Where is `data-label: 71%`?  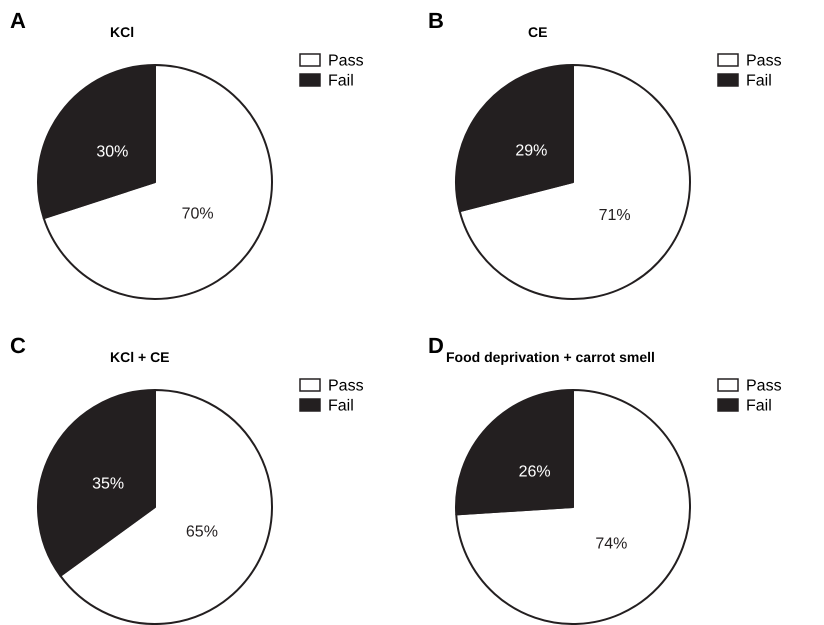 data-label: 71% is located at coordinates (614, 215).